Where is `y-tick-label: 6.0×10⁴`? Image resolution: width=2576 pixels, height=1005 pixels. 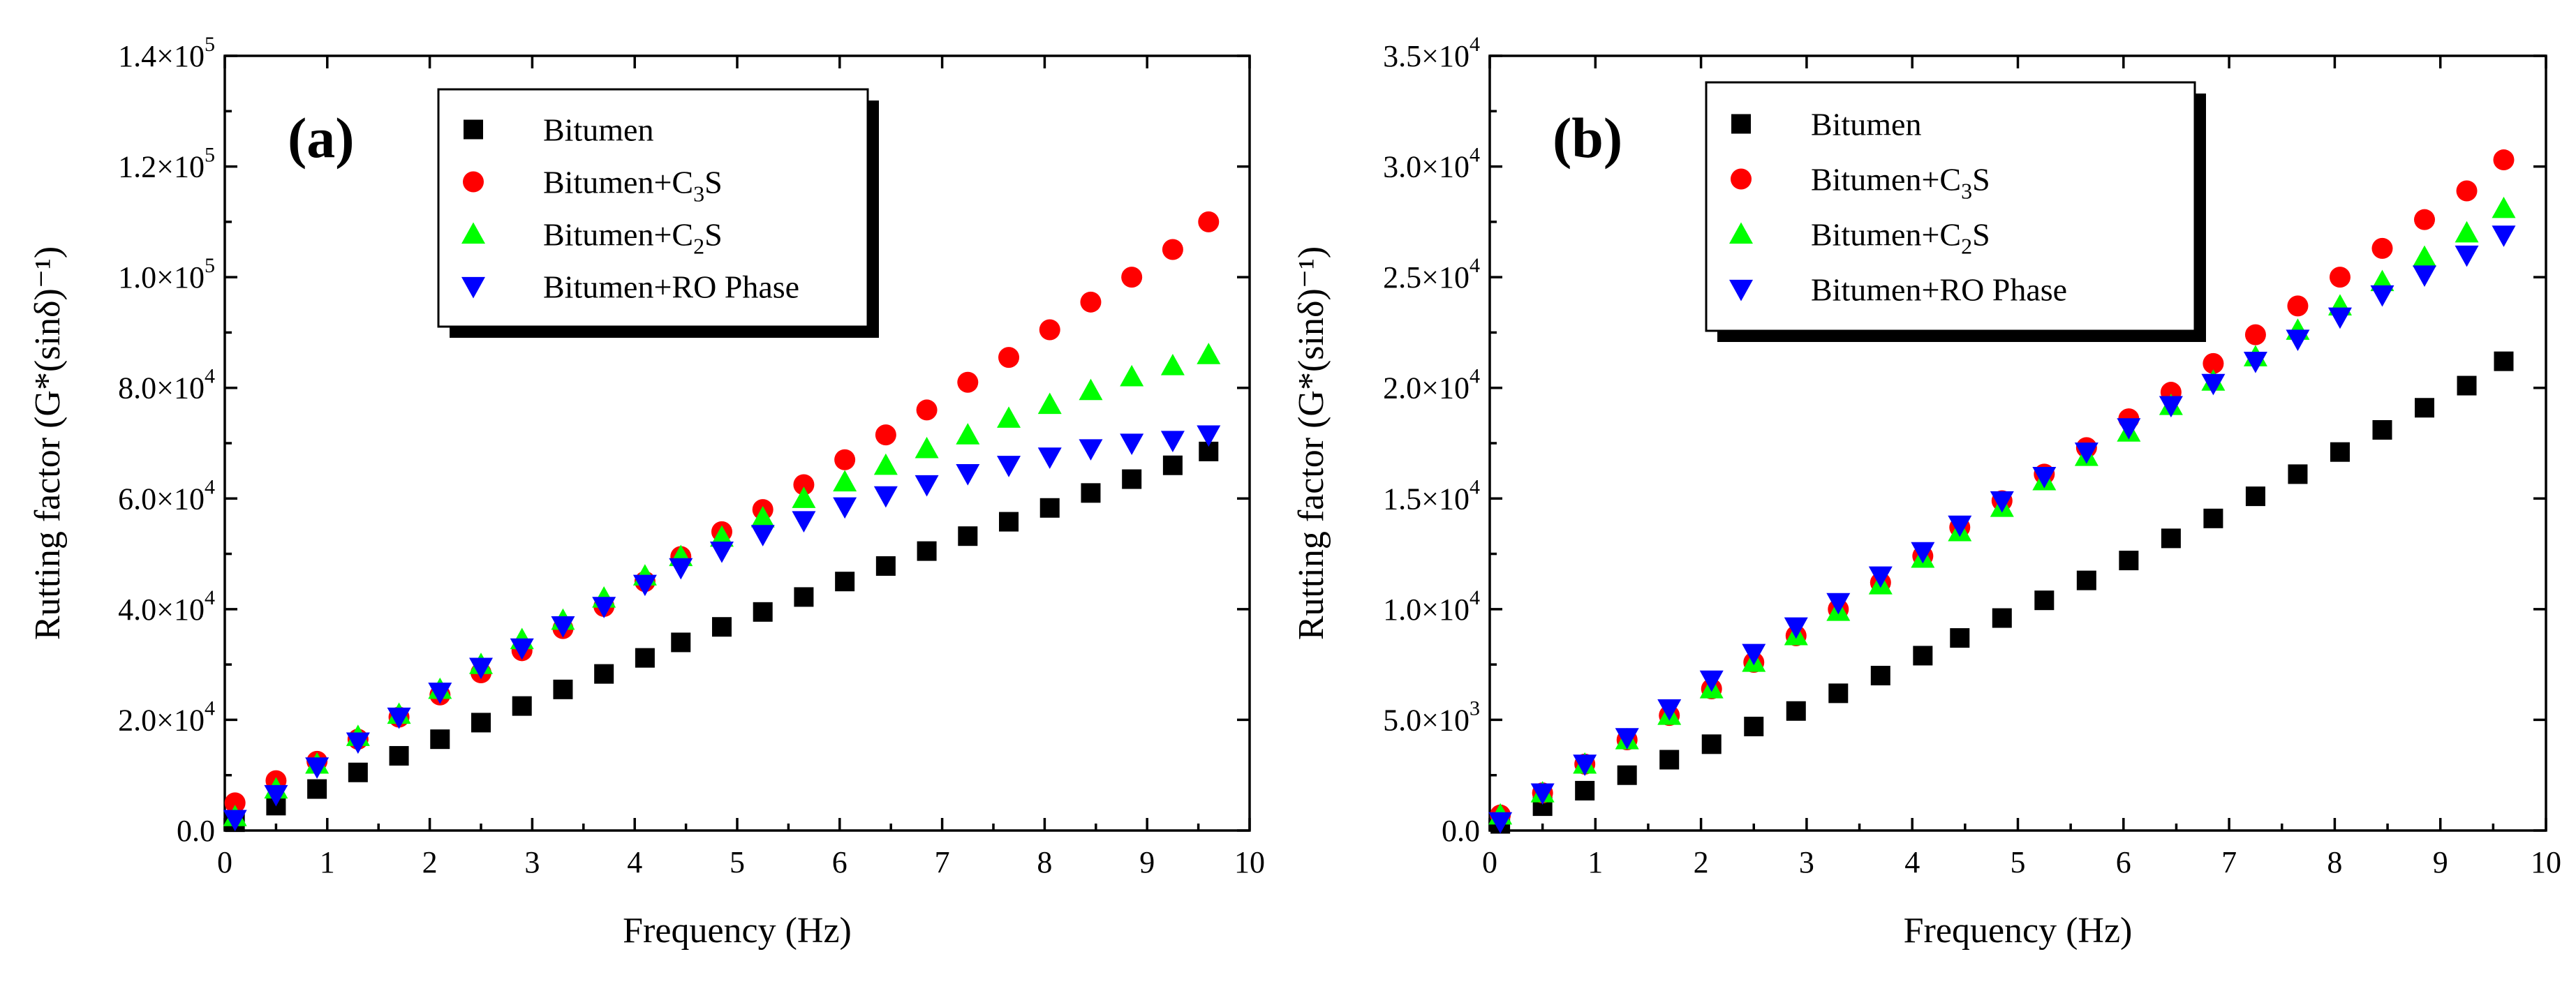 y-tick-label: 6.0×10⁴ is located at coordinates (166, 495).